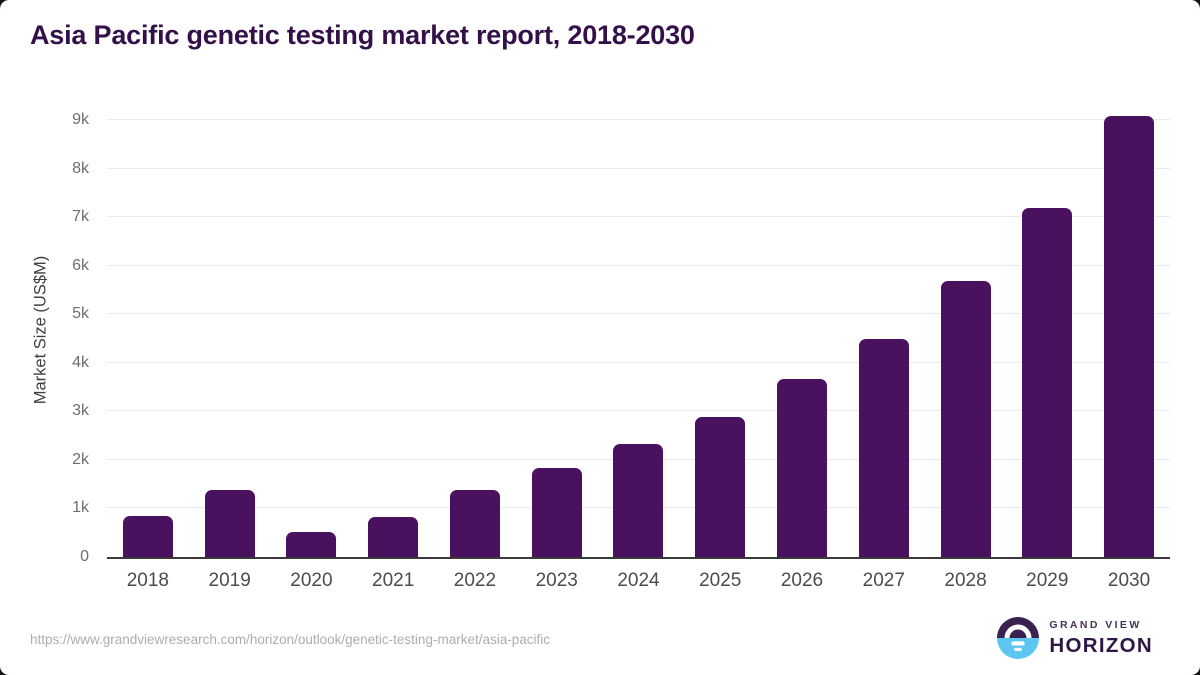 This screenshot has height=675, width=1200. Describe the element at coordinates (80, 314) in the screenshot. I see `y-tick-label: 5k` at that location.